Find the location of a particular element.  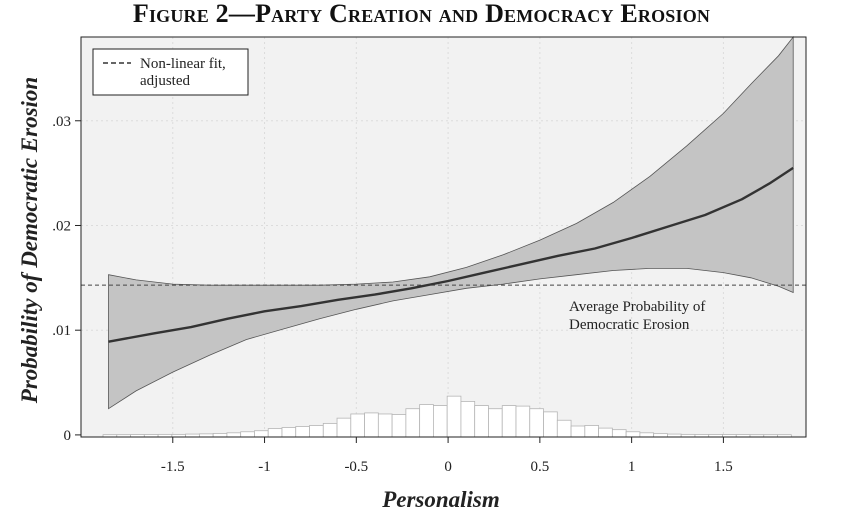

x-tick-label: 1.5 is located at coordinates (723, 467).